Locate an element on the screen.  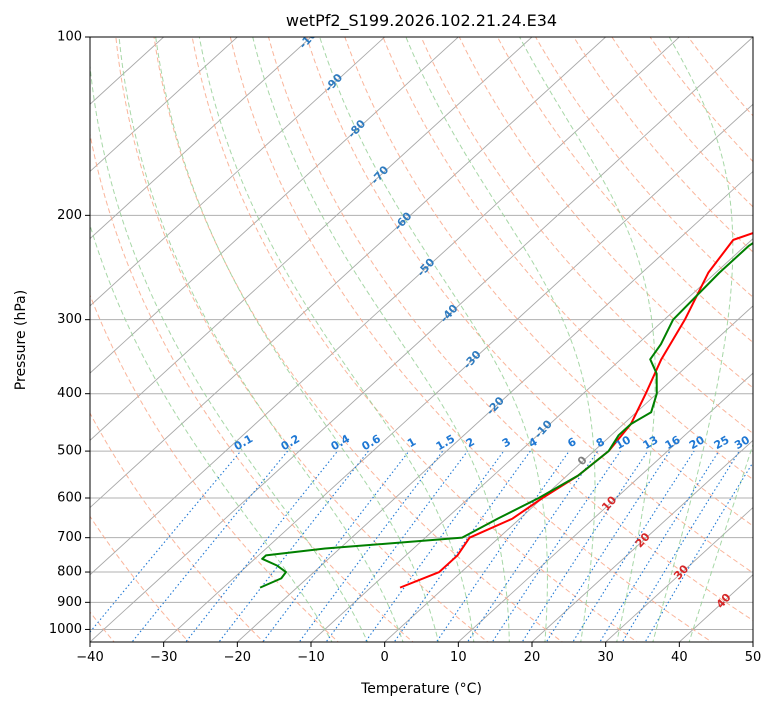
x-tick-label: 20 is located at coordinates (532, 657).